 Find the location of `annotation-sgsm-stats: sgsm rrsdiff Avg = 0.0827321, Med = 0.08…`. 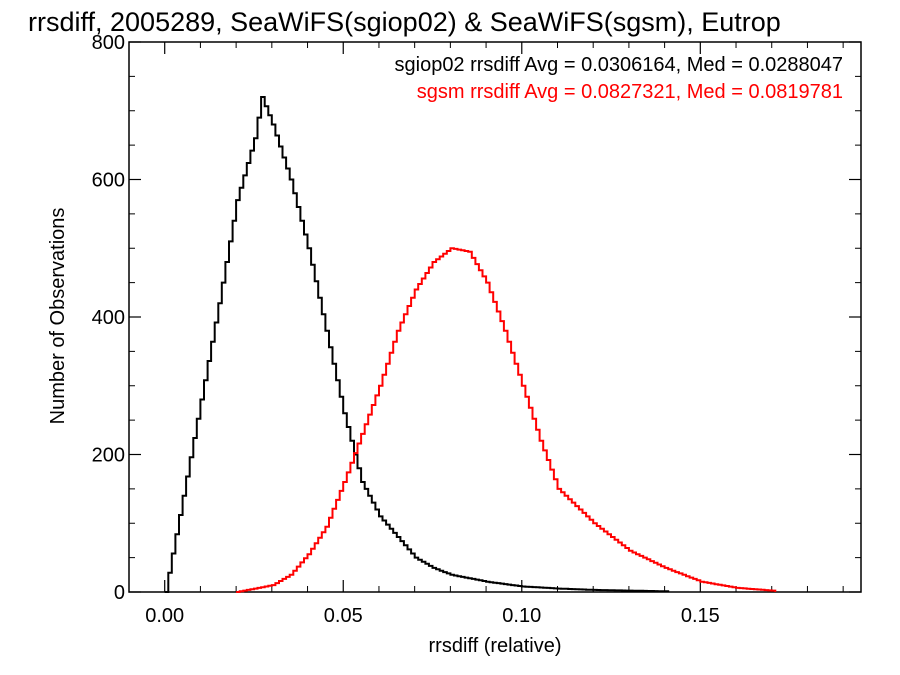

annotation-sgsm-stats: sgsm rrsdiff Avg = 0.0827321, Med = 0.08… is located at coordinates (630, 92).